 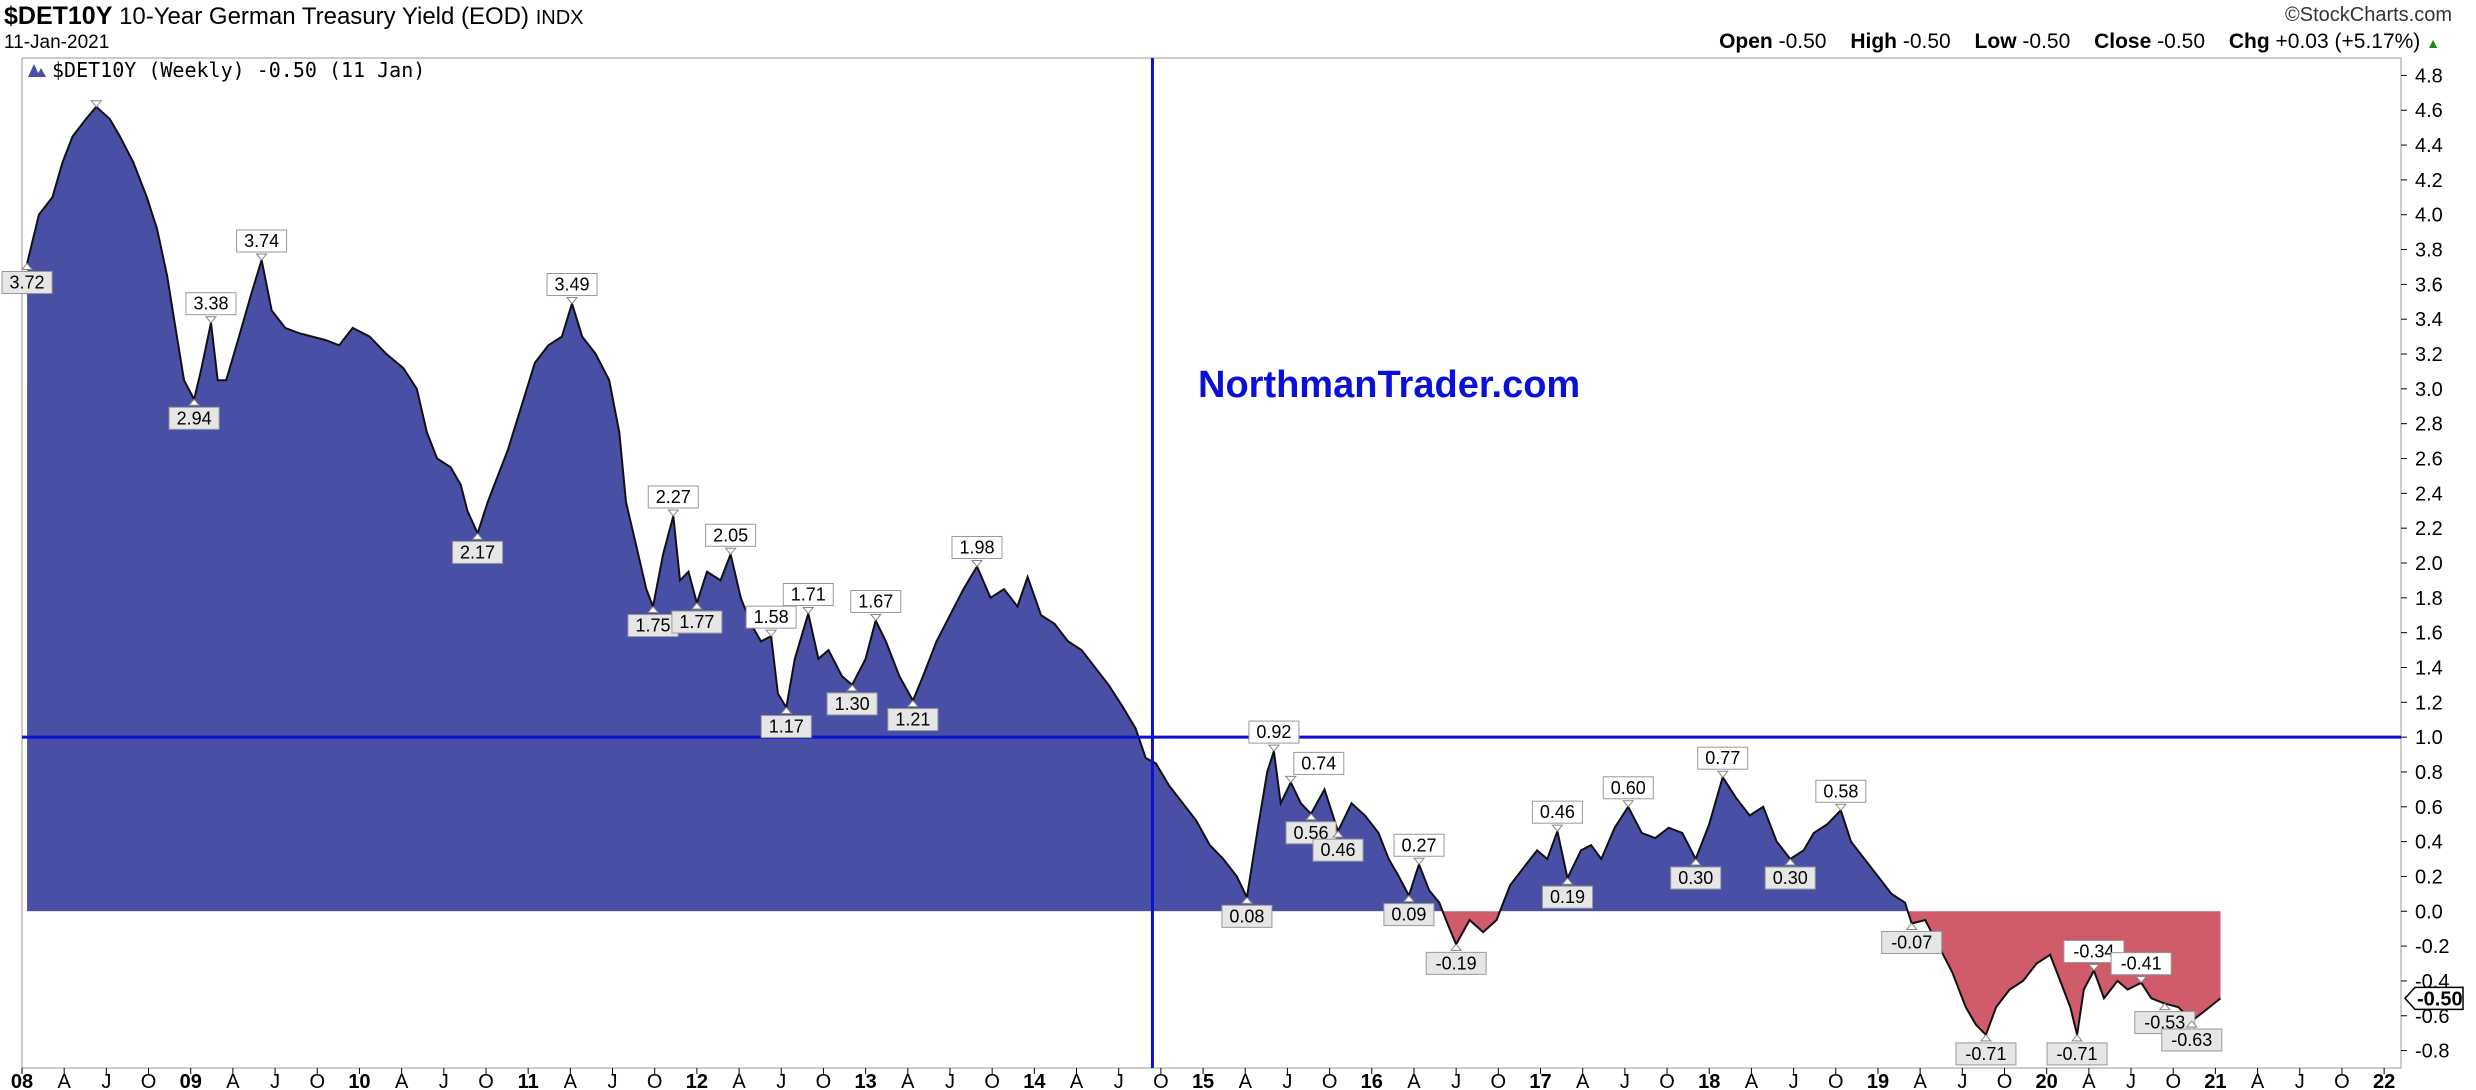 What do you see at coordinates (1840, 791) in the screenshot?
I see `label-text: 0.58` at bounding box center [1840, 791].